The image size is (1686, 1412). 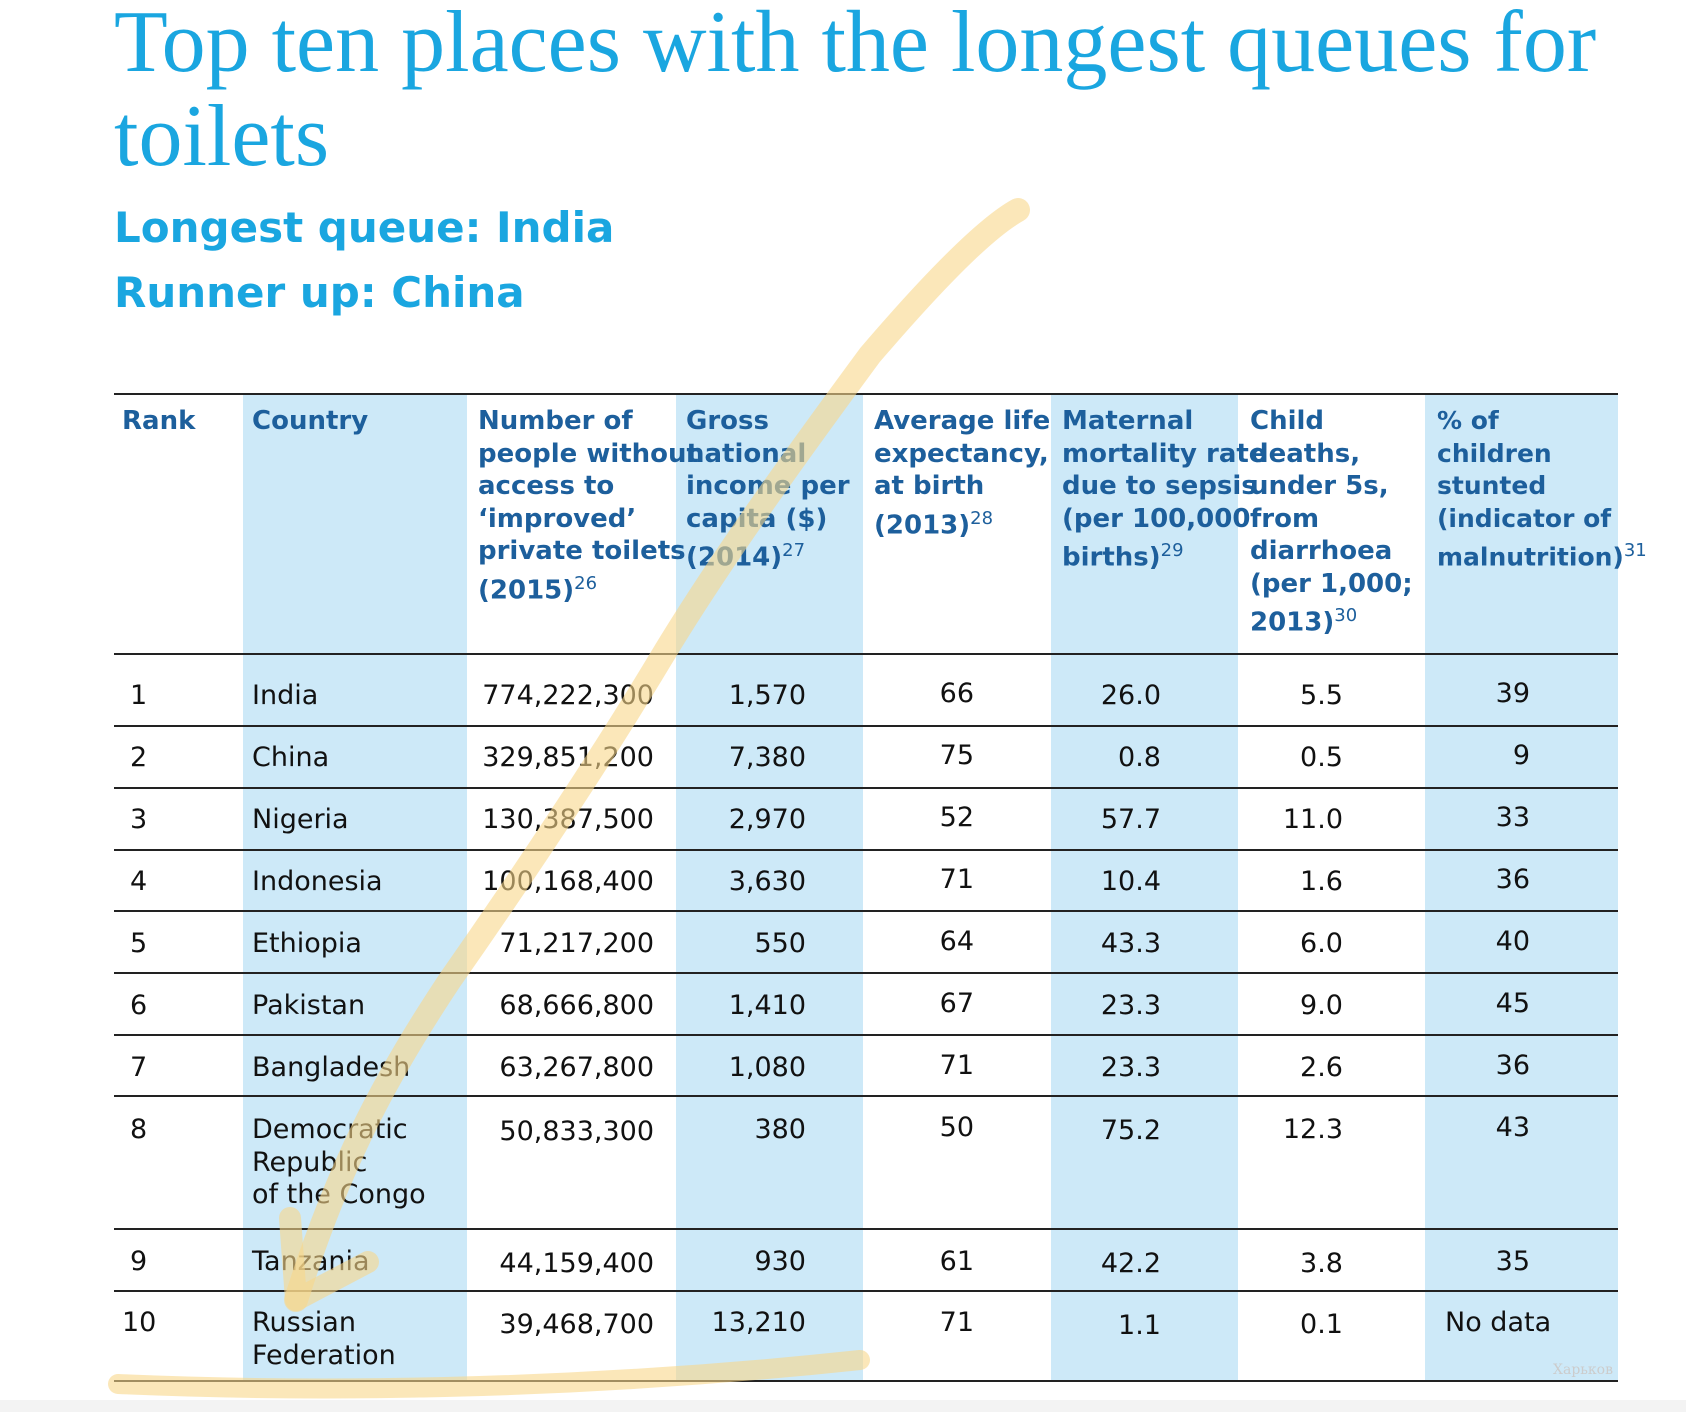 I want to click on cell-stunted: 40, so click(x=1512, y=941).